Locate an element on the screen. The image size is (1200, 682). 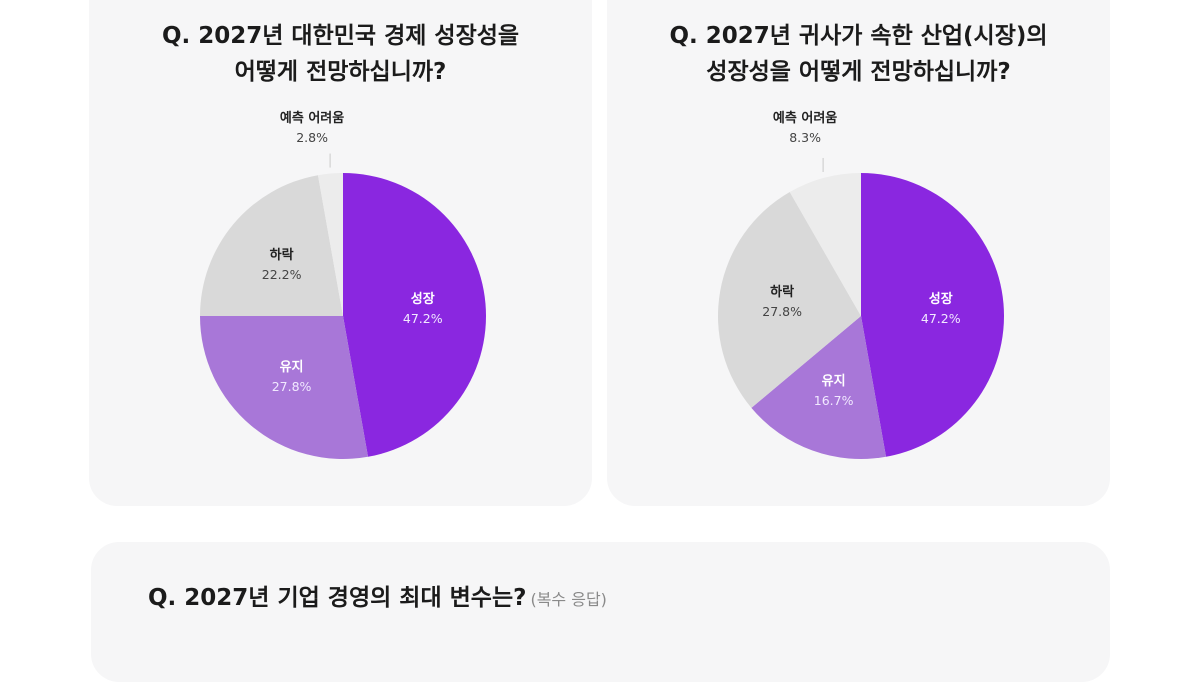
slice-percentage: 22.2% is located at coordinates (281, 274).